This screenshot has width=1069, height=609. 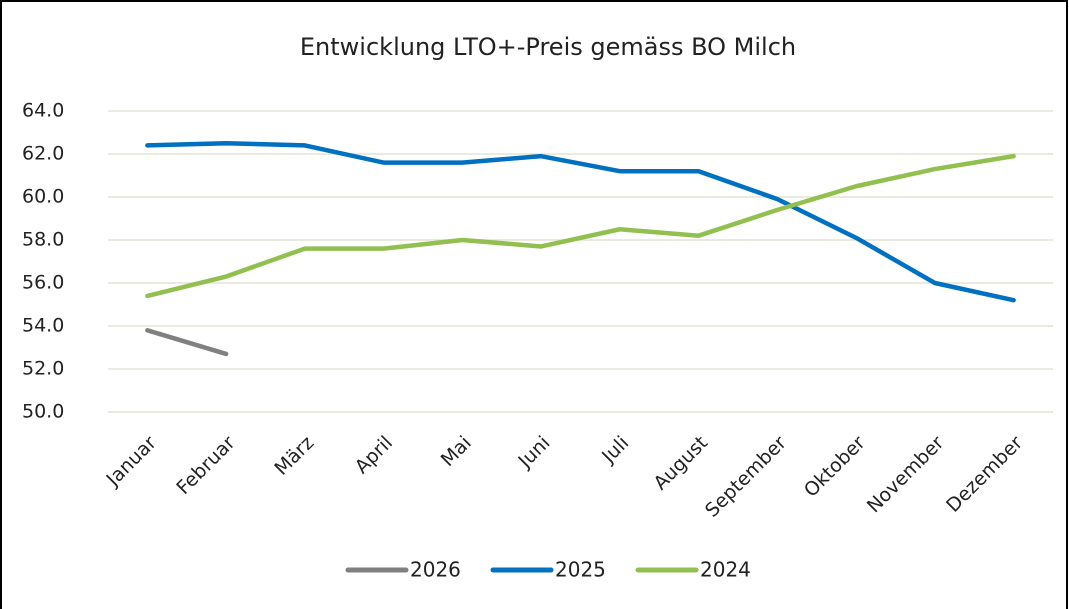 I want to click on y-tick-label: 56.0, so click(x=43, y=283).